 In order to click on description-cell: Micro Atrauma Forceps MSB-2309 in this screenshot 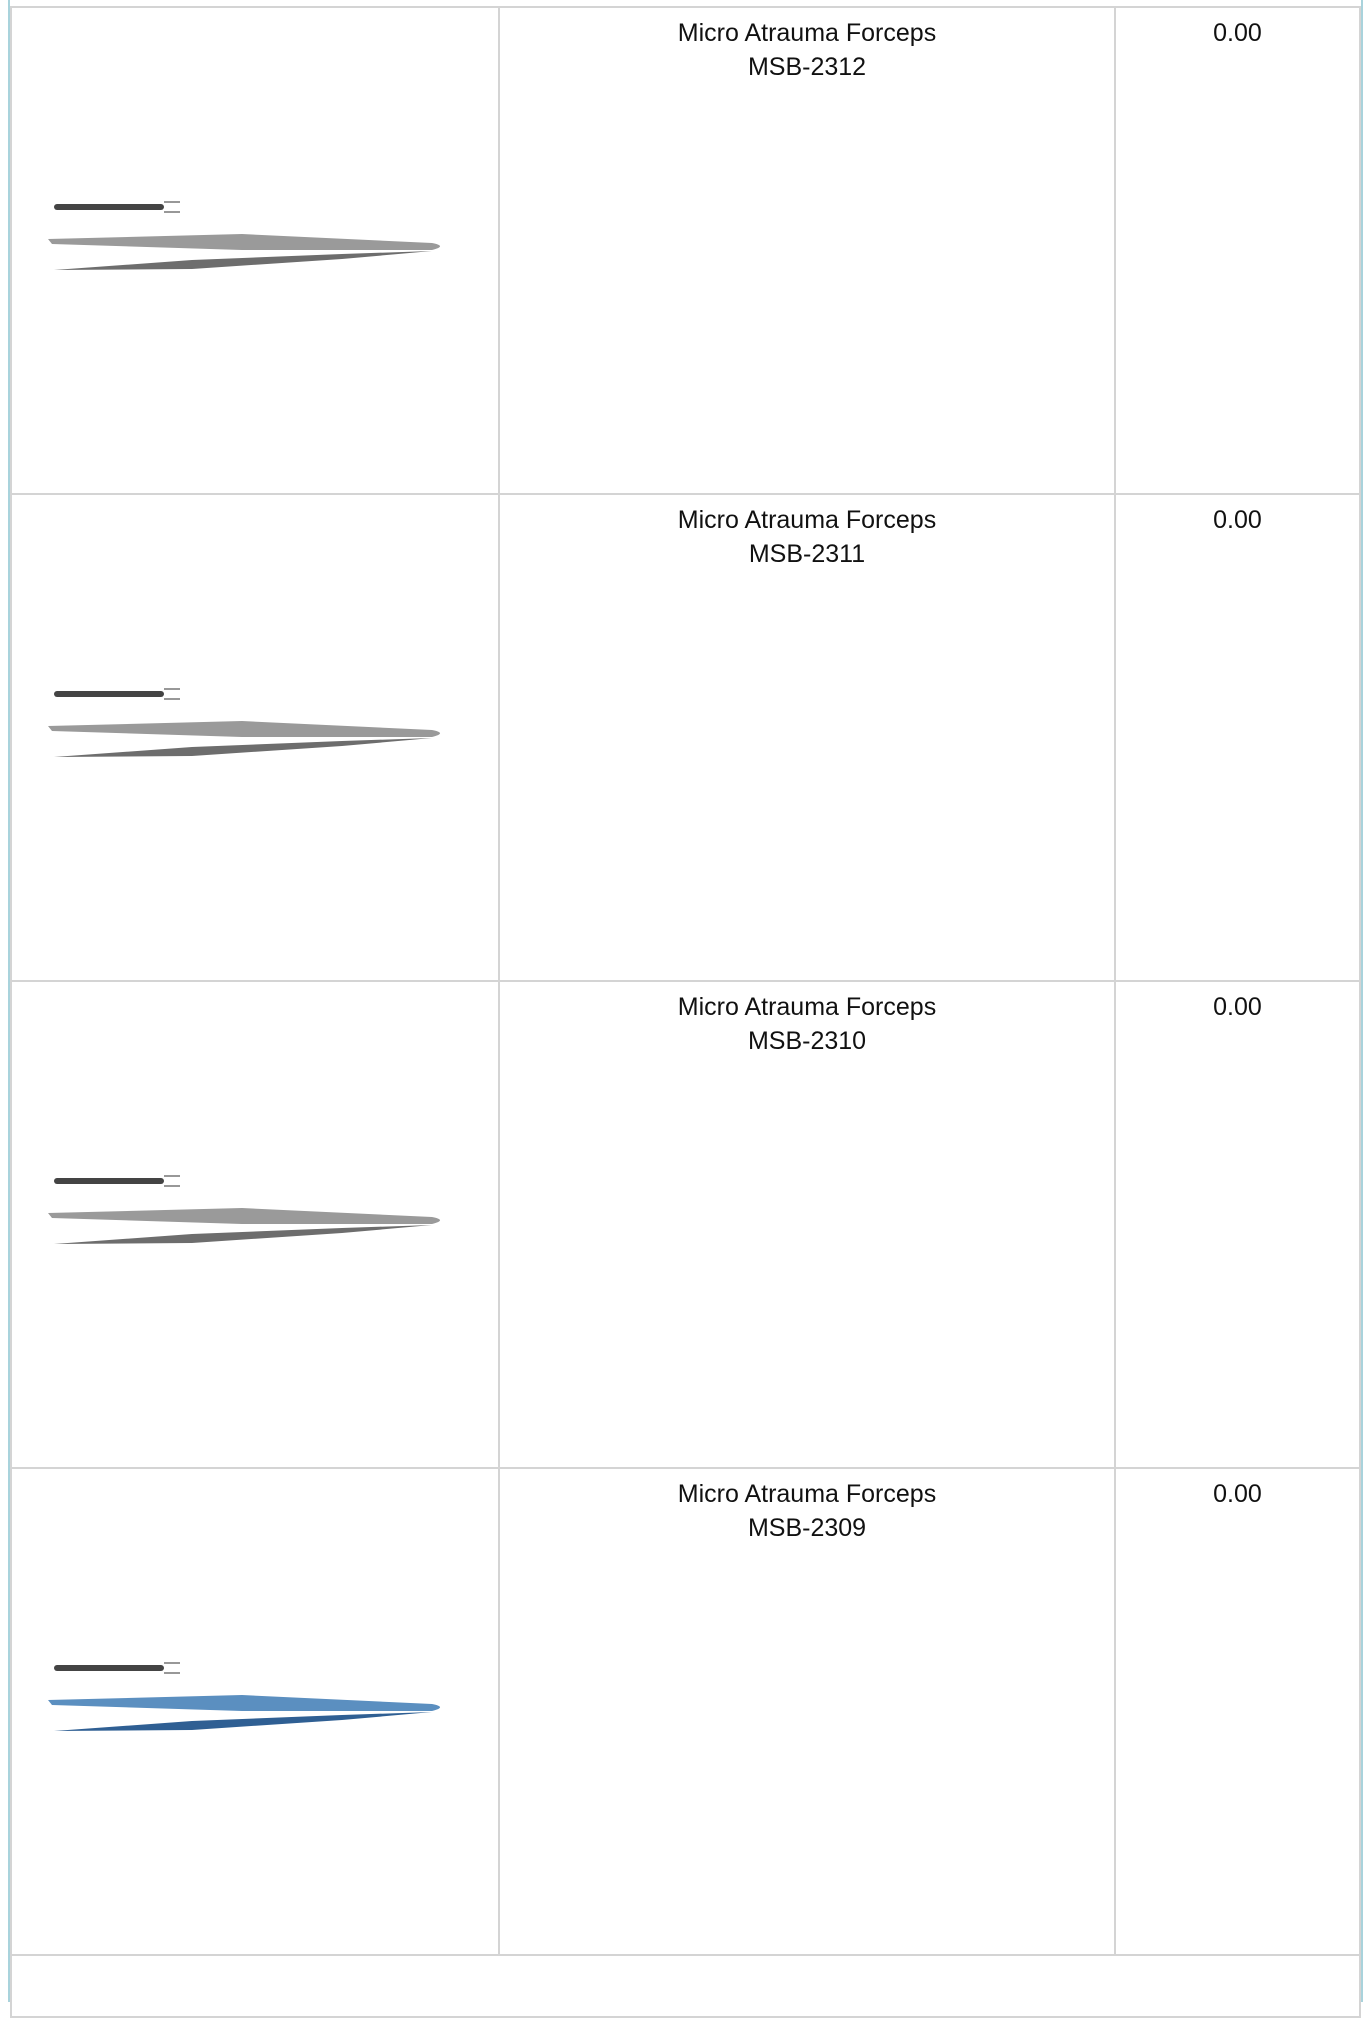, I will do `click(807, 1711)`.